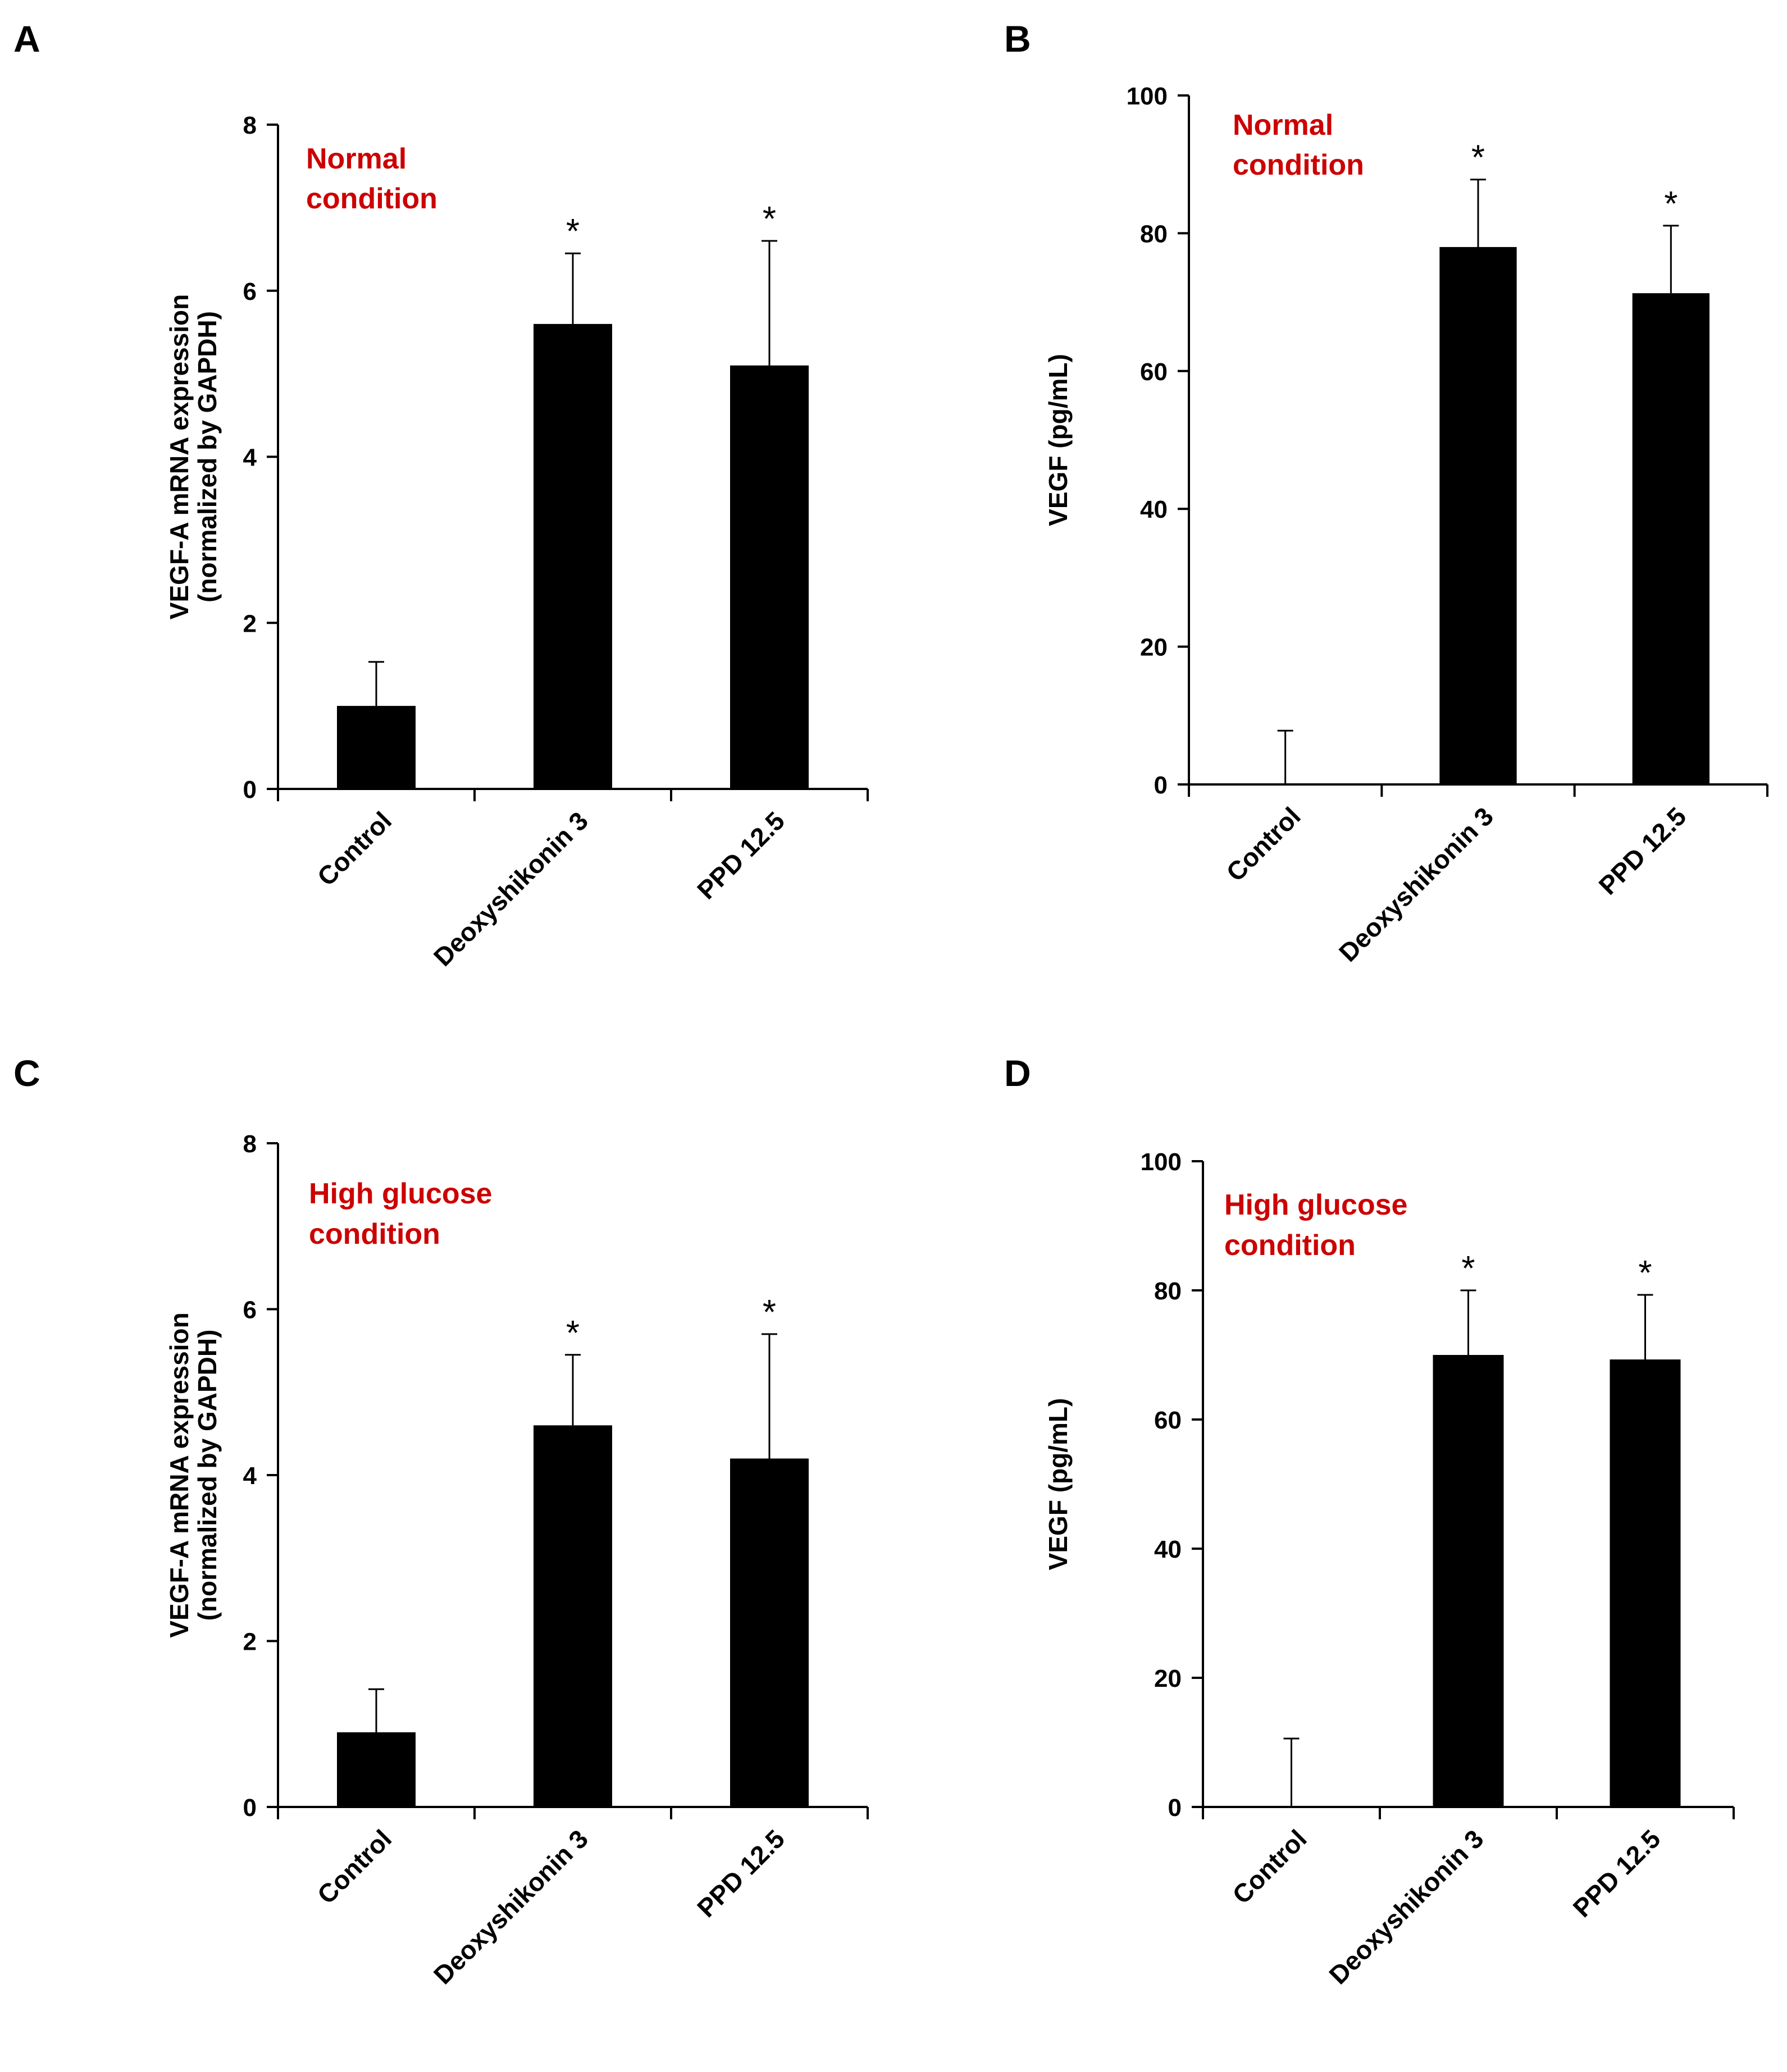 The image size is (1787, 2072). Describe the element at coordinates (27, 39) in the screenshot. I see `panel-letter: A` at that location.